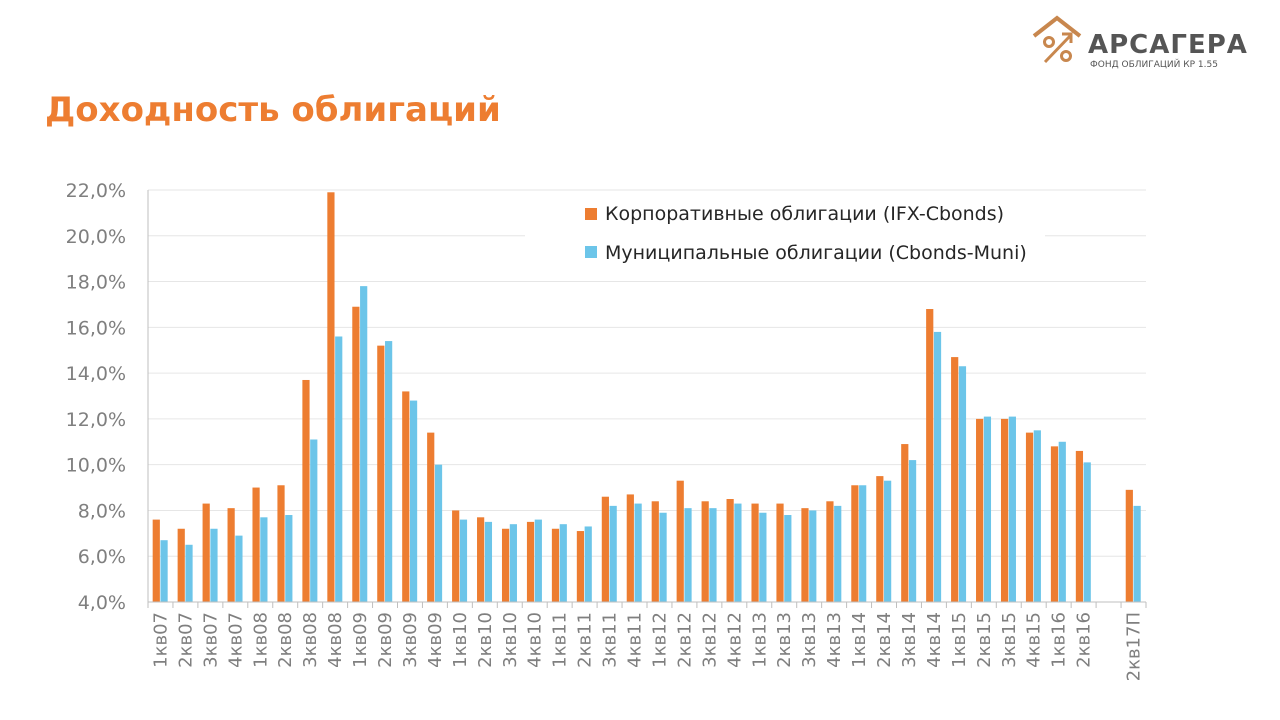 The height and width of the screenshot is (720, 1280). Describe the element at coordinates (281, 543) in the screenshot. I see `bar-corporate-2кв08` at that location.